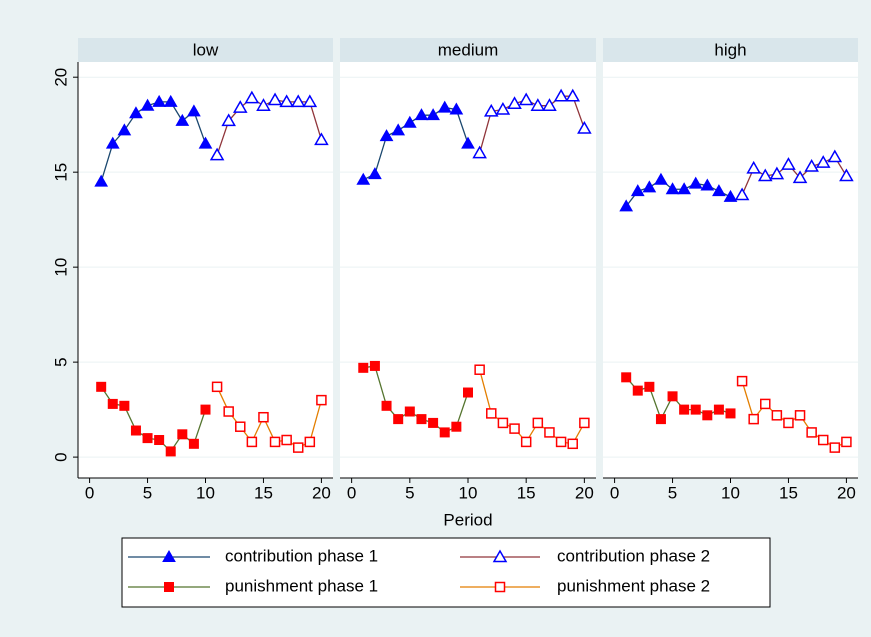  I want to click on series-line, so click(532, 407).